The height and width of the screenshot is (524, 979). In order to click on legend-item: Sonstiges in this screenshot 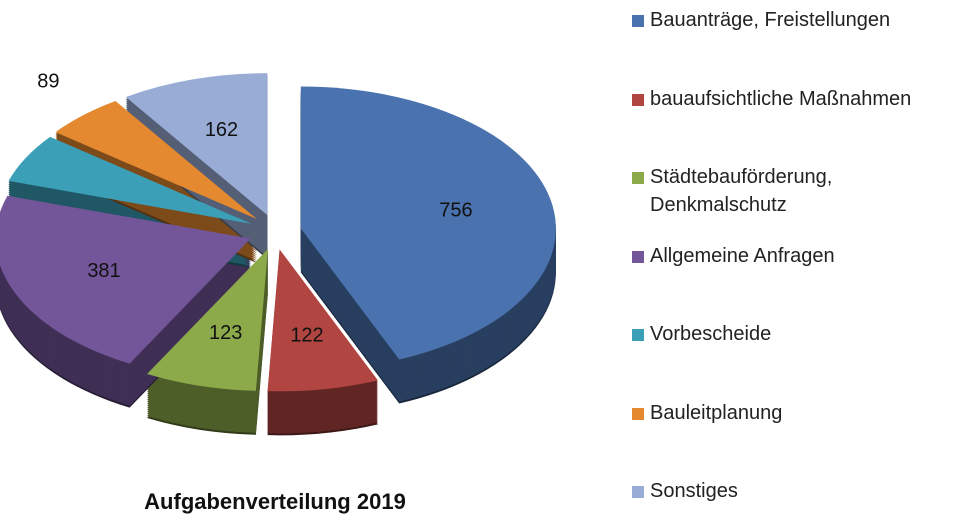, I will do `click(685, 492)`.